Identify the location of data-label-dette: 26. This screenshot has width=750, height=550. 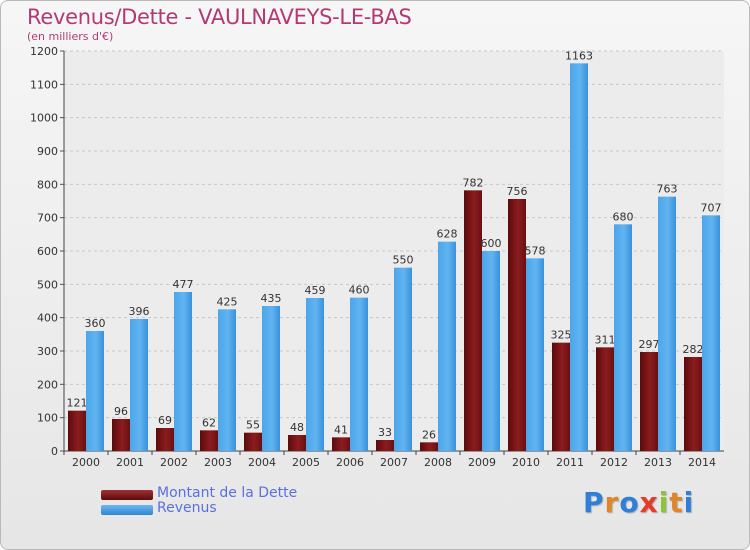
(429, 434).